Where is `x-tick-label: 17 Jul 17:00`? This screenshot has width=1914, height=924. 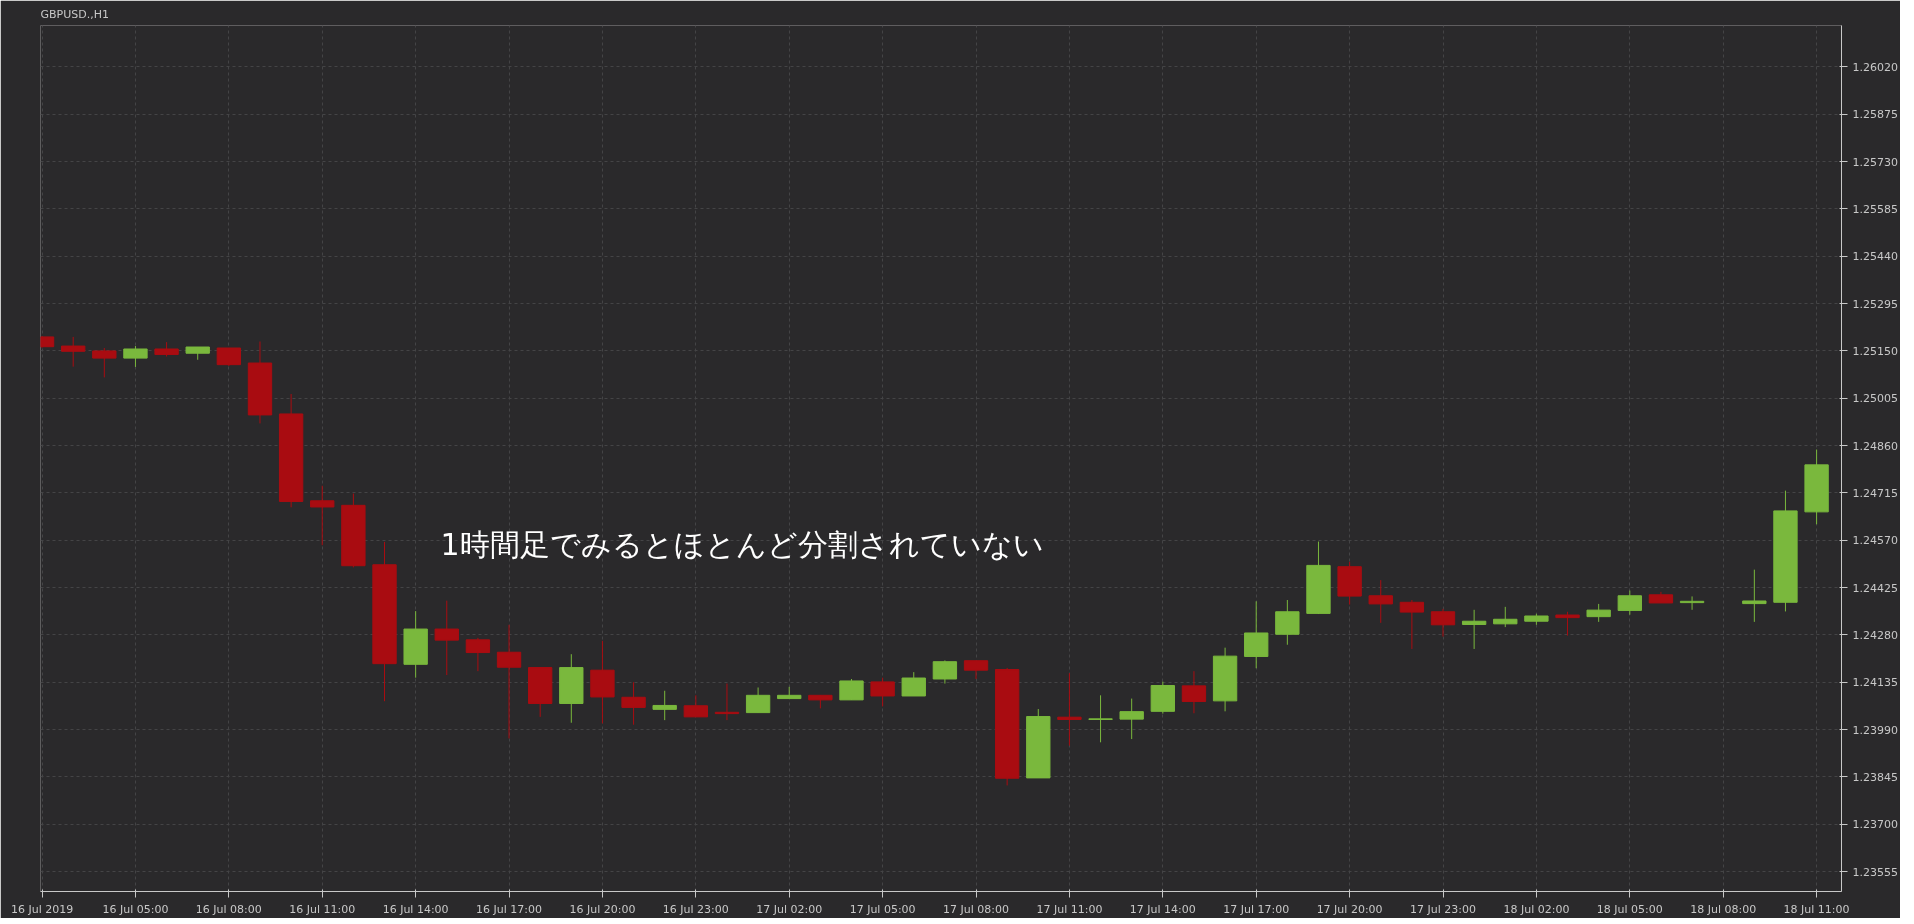 x-tick-label: 17 Jul 17:00 is located at coordinates (1256, 909).